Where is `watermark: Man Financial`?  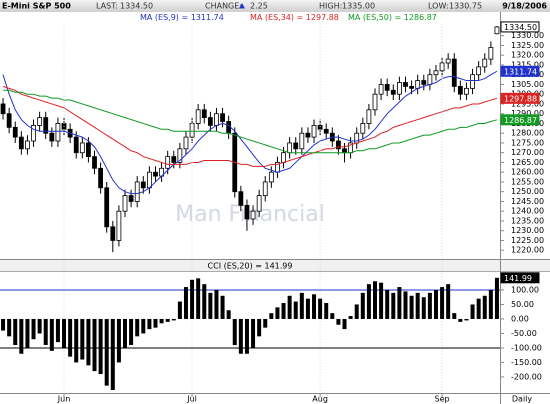
watermark: Man Financial is located at coordinates (250, 214).